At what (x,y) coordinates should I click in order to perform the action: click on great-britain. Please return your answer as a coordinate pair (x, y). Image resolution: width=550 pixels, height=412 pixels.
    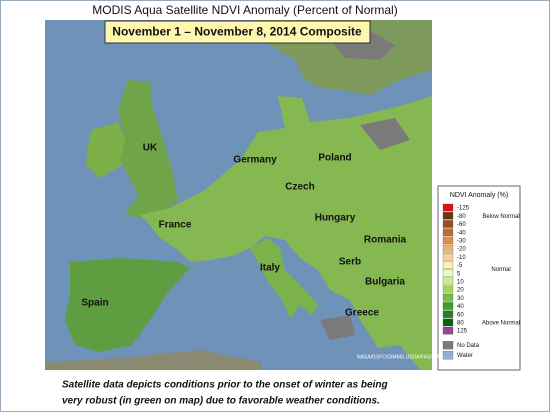
    Looking at the image, I should click on (148, 149).